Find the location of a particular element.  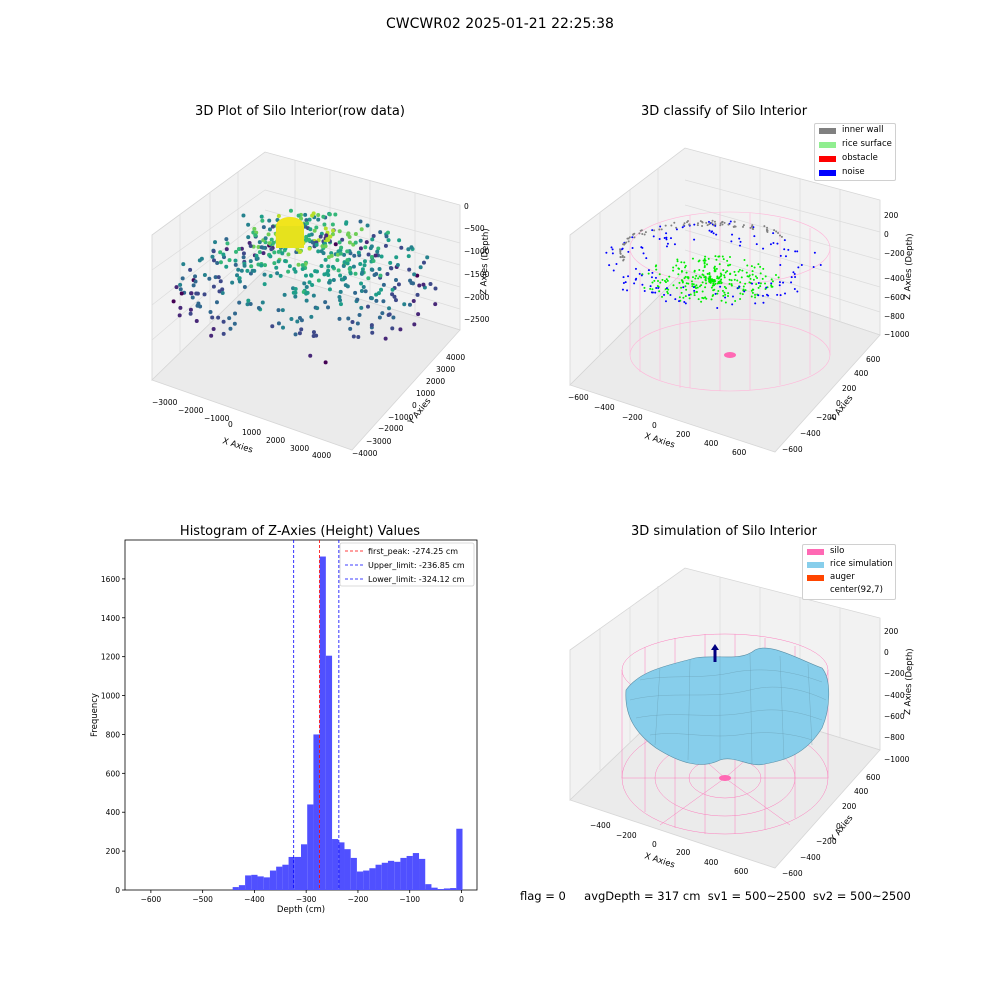

hist-yticks: 0 200 400 600 800 1000 1200 1400 1600 is located at coordinates (113, 735).